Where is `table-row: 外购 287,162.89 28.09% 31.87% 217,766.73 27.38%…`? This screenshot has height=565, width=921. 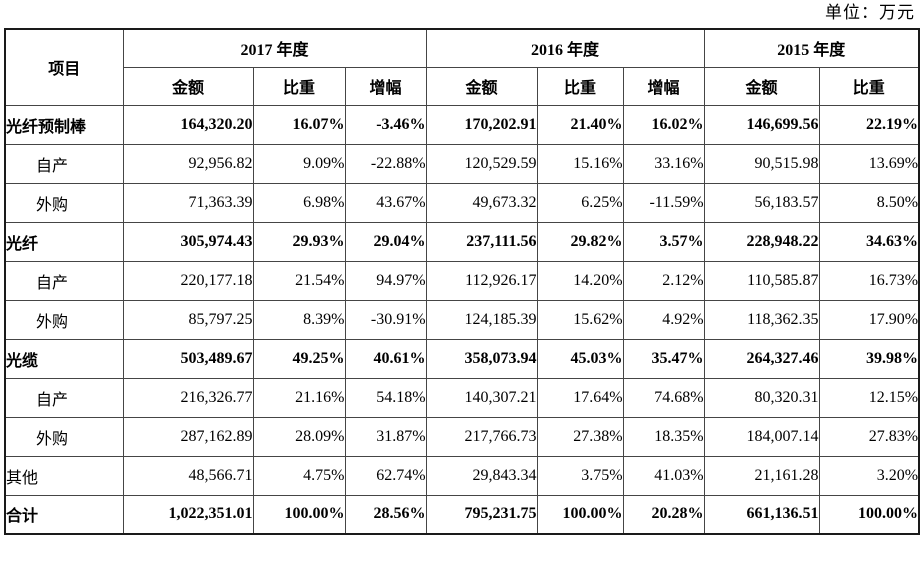
table-row: 外购 287,162.89 28.09% 31.87% 217,766.73 27.38%… is located at coordinates (462, 436).